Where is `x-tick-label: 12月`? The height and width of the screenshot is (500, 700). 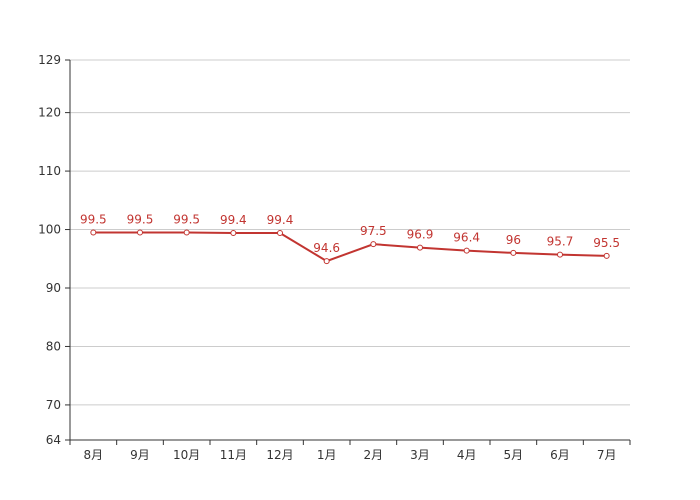
x-tick-label: 12月 is located at coordinates (279, 455).